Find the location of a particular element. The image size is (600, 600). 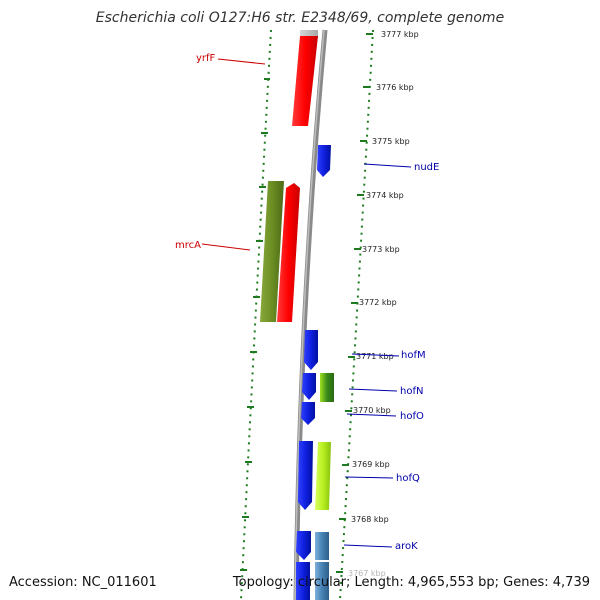

gene-hofN-partner is located at coordinates (327, 387).